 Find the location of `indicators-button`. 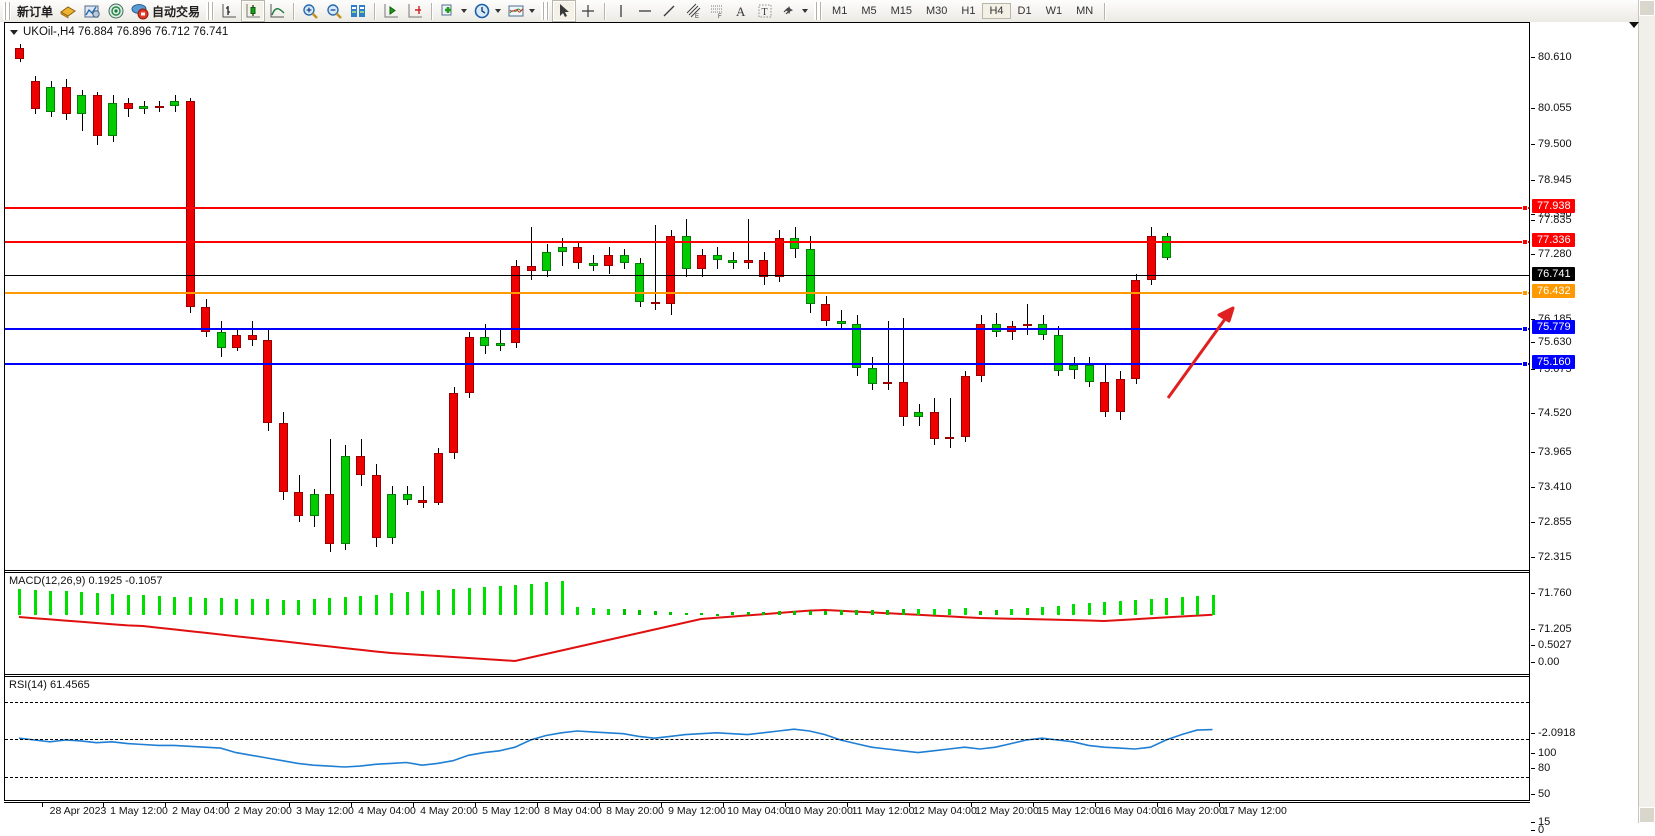

indicators-button is located at coordinates (453, 11).